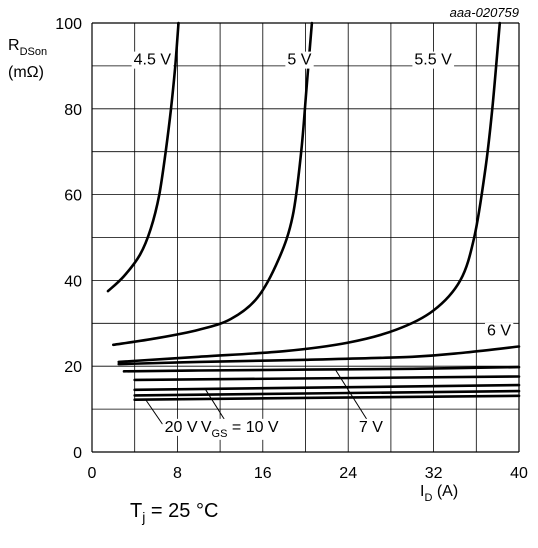  What do you see at coordinates (319, 355) in the screenshot?
I see `curve-6-v` at bounding box center [319, 355].